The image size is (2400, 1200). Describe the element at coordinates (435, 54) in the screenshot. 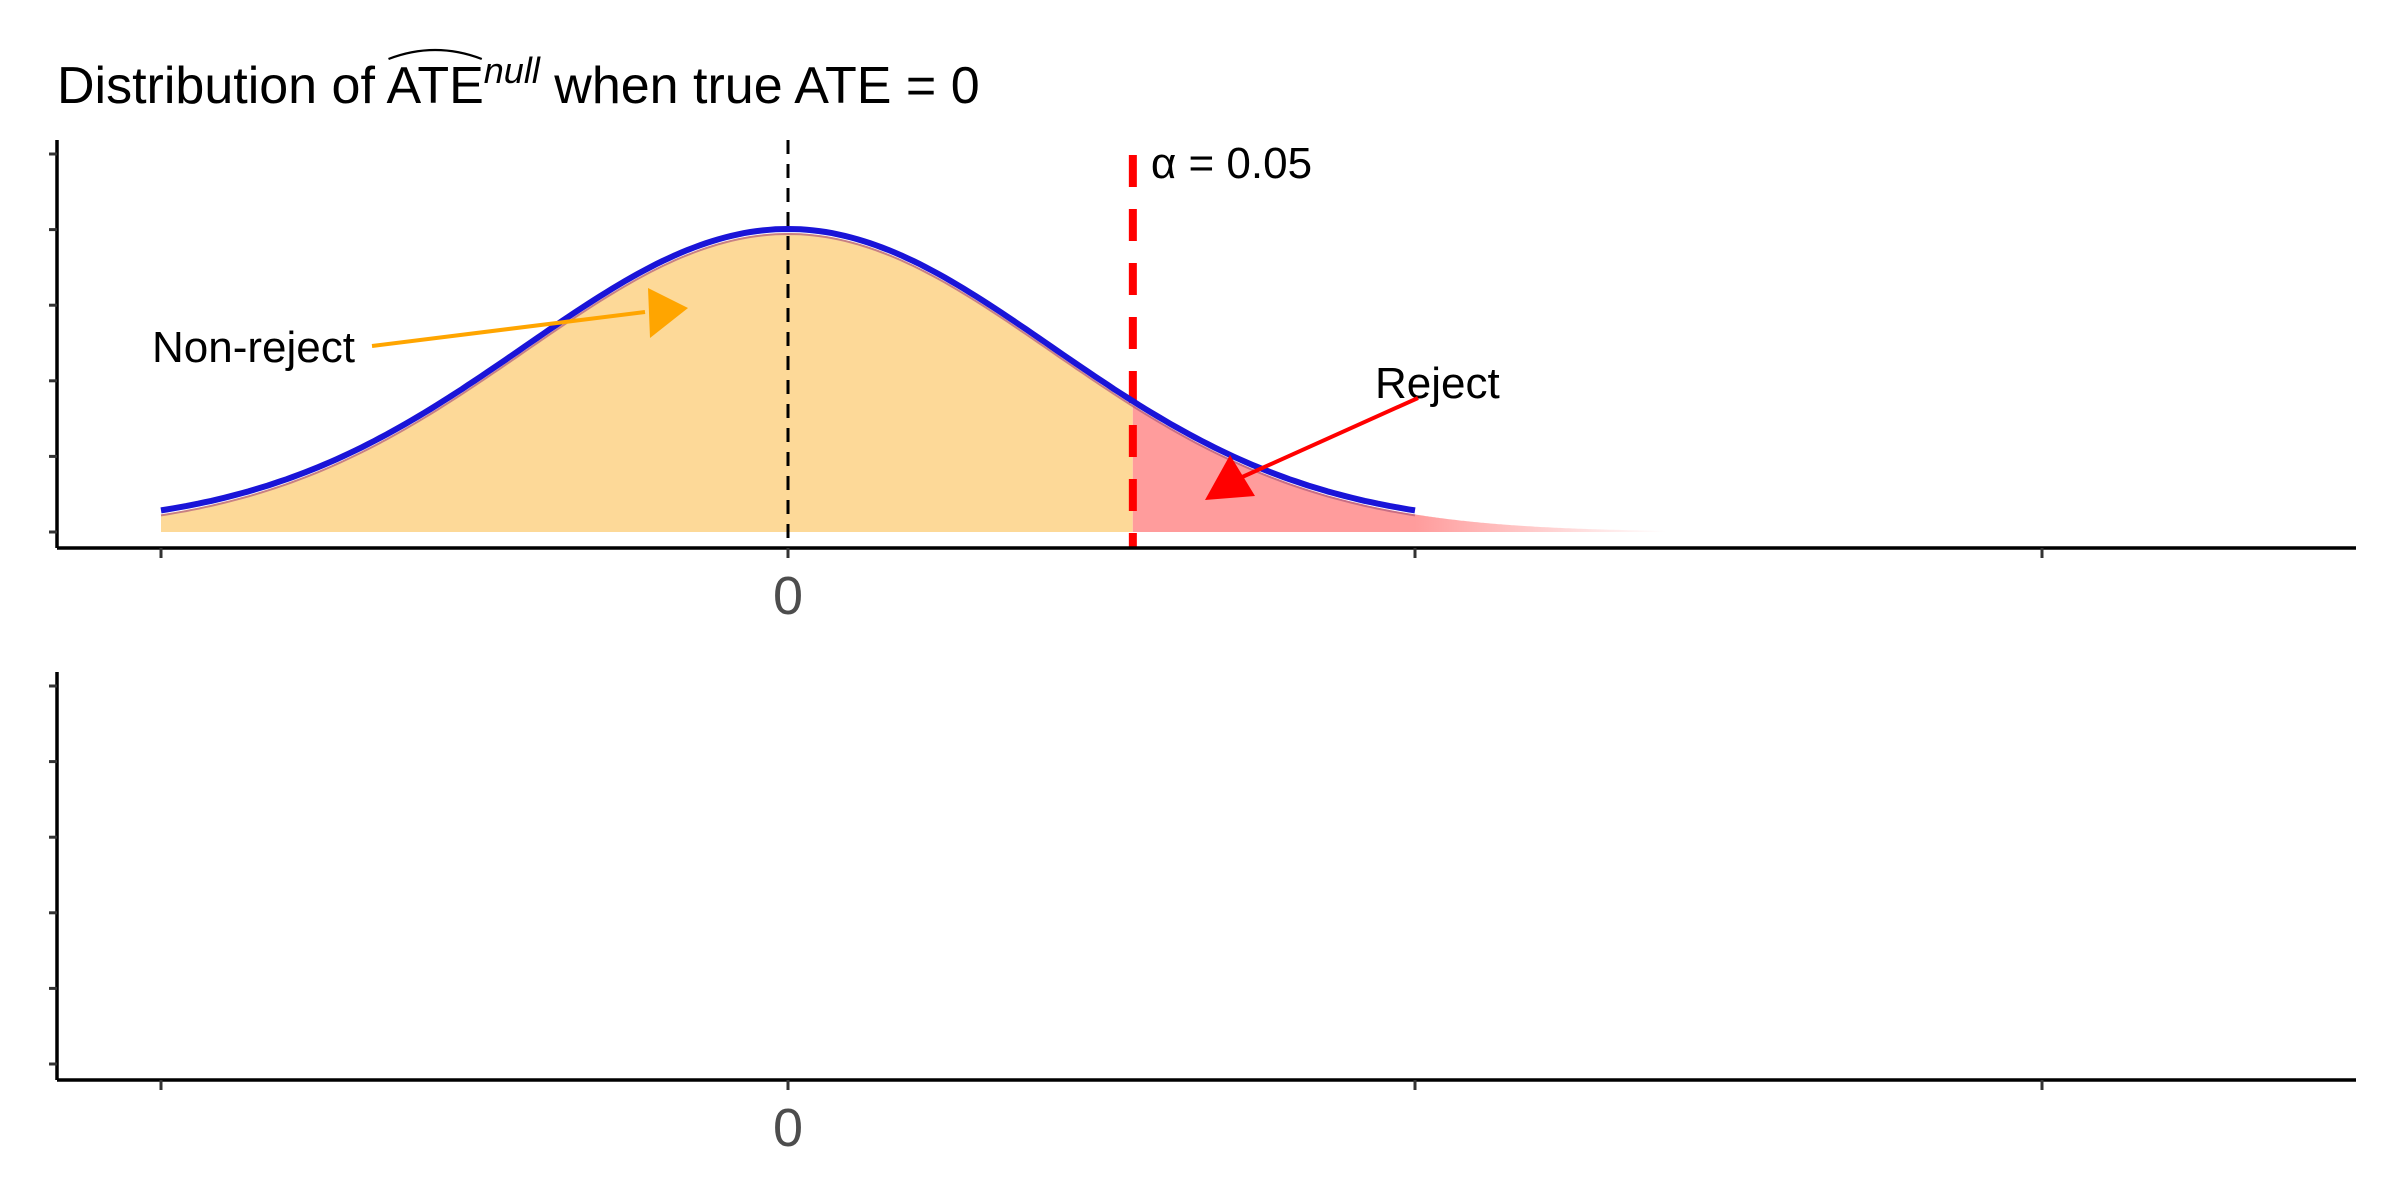

I see `hat-accent` at that location.